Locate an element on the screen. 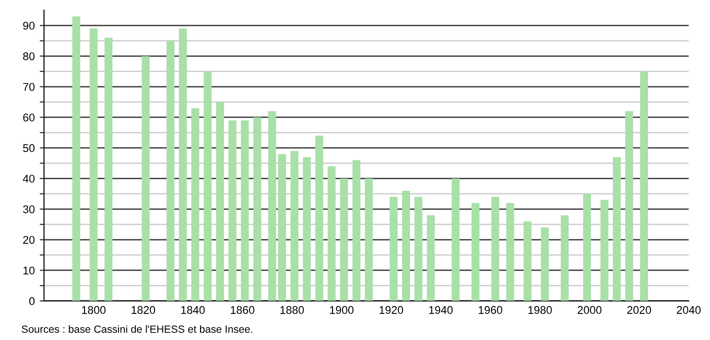 This screenshot has height=340, width=710. y-tick-label: 20 is located at coordinates (29, 240).